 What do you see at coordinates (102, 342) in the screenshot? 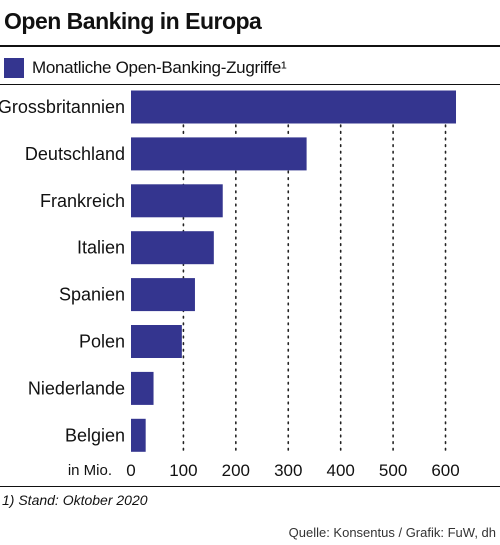
I see `category-label-polen: Polen` at bounding box center [102, 342].